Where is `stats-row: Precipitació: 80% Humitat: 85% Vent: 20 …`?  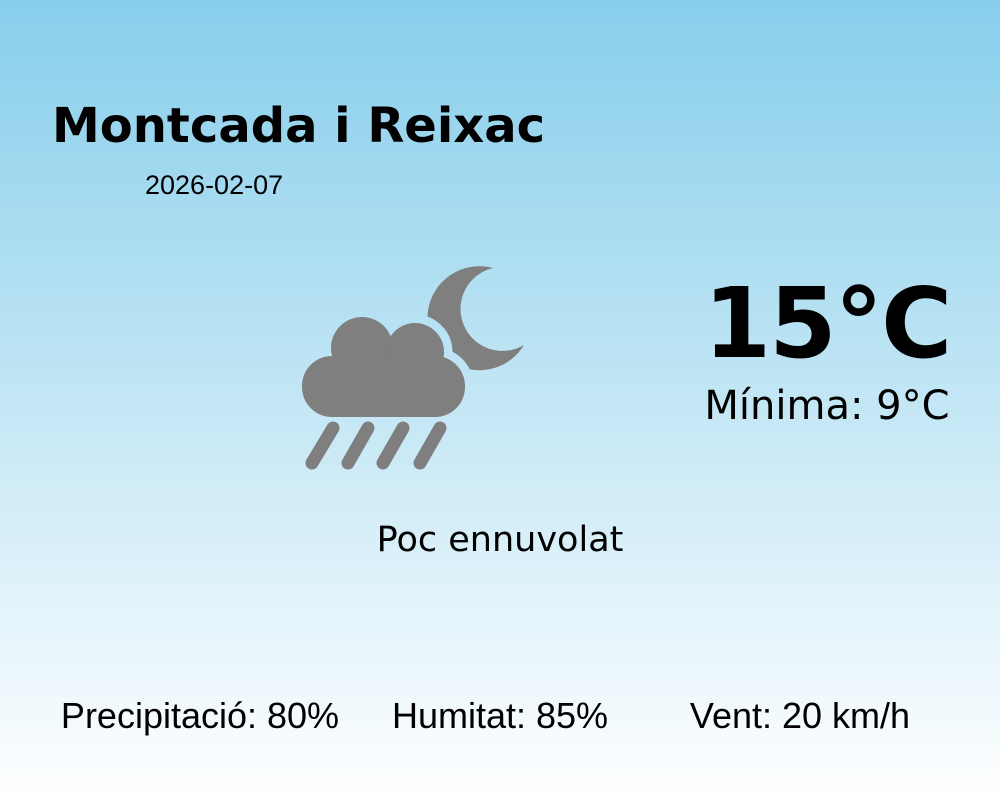 stats-row: Precipitació: 80% Humitat: 85% Vent: 20 … is located at coordinates (500, 718).